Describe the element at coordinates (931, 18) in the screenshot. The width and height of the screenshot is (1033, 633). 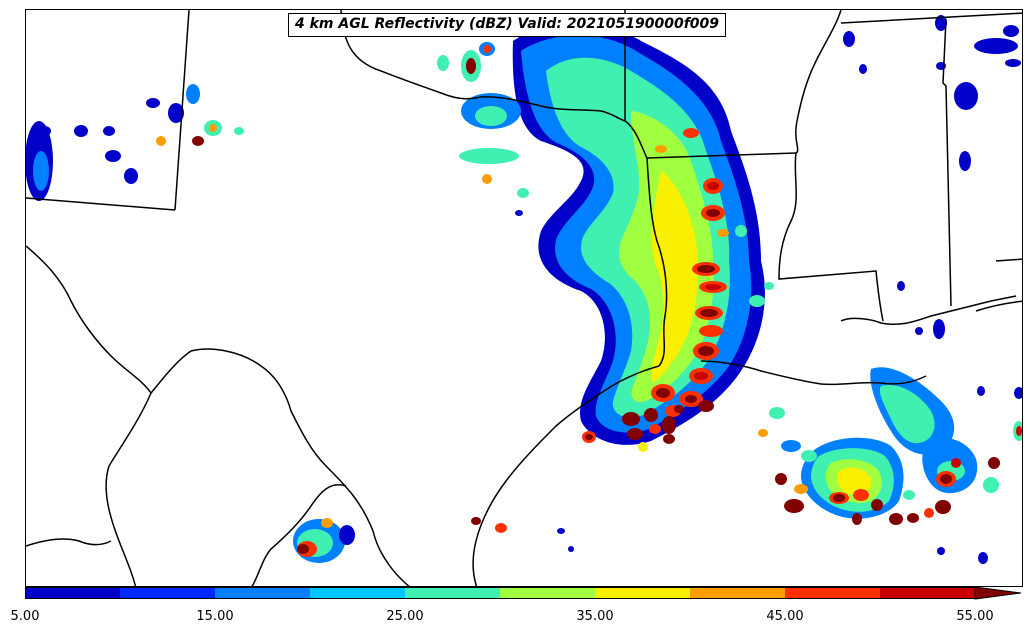
I see `boundary-top-right` at that location.